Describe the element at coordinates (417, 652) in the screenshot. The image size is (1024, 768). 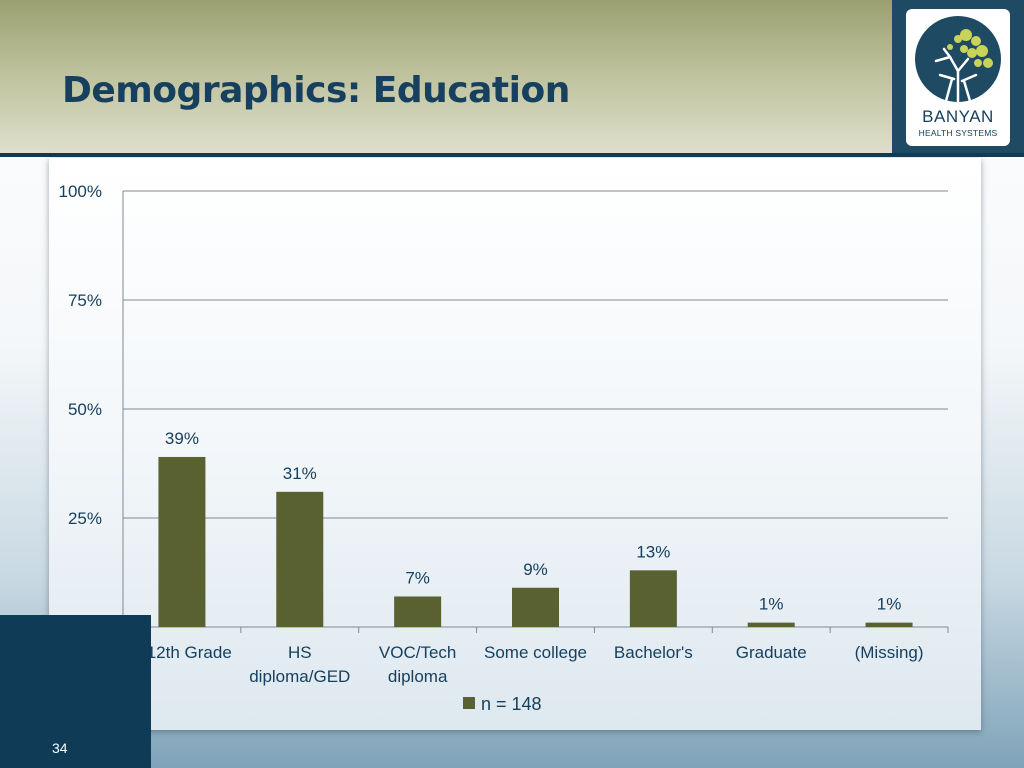
I see `x-category-label: VOC/Tech` at that location.